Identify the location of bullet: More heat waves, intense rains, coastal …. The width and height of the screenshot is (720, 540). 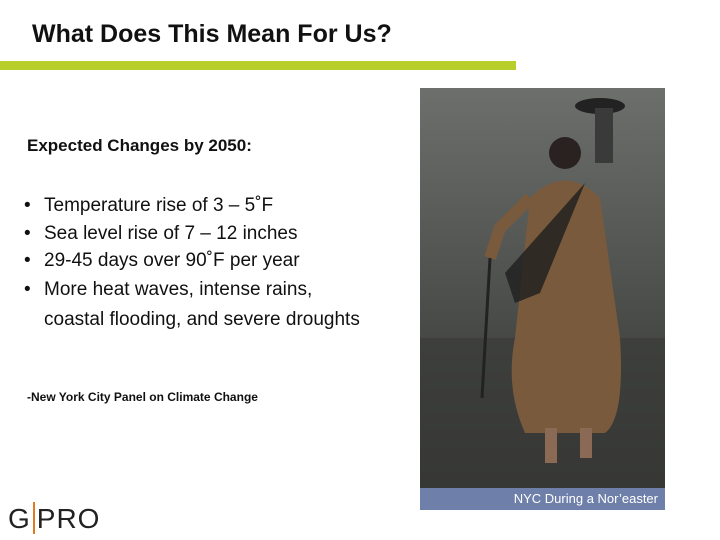
(199, 305).